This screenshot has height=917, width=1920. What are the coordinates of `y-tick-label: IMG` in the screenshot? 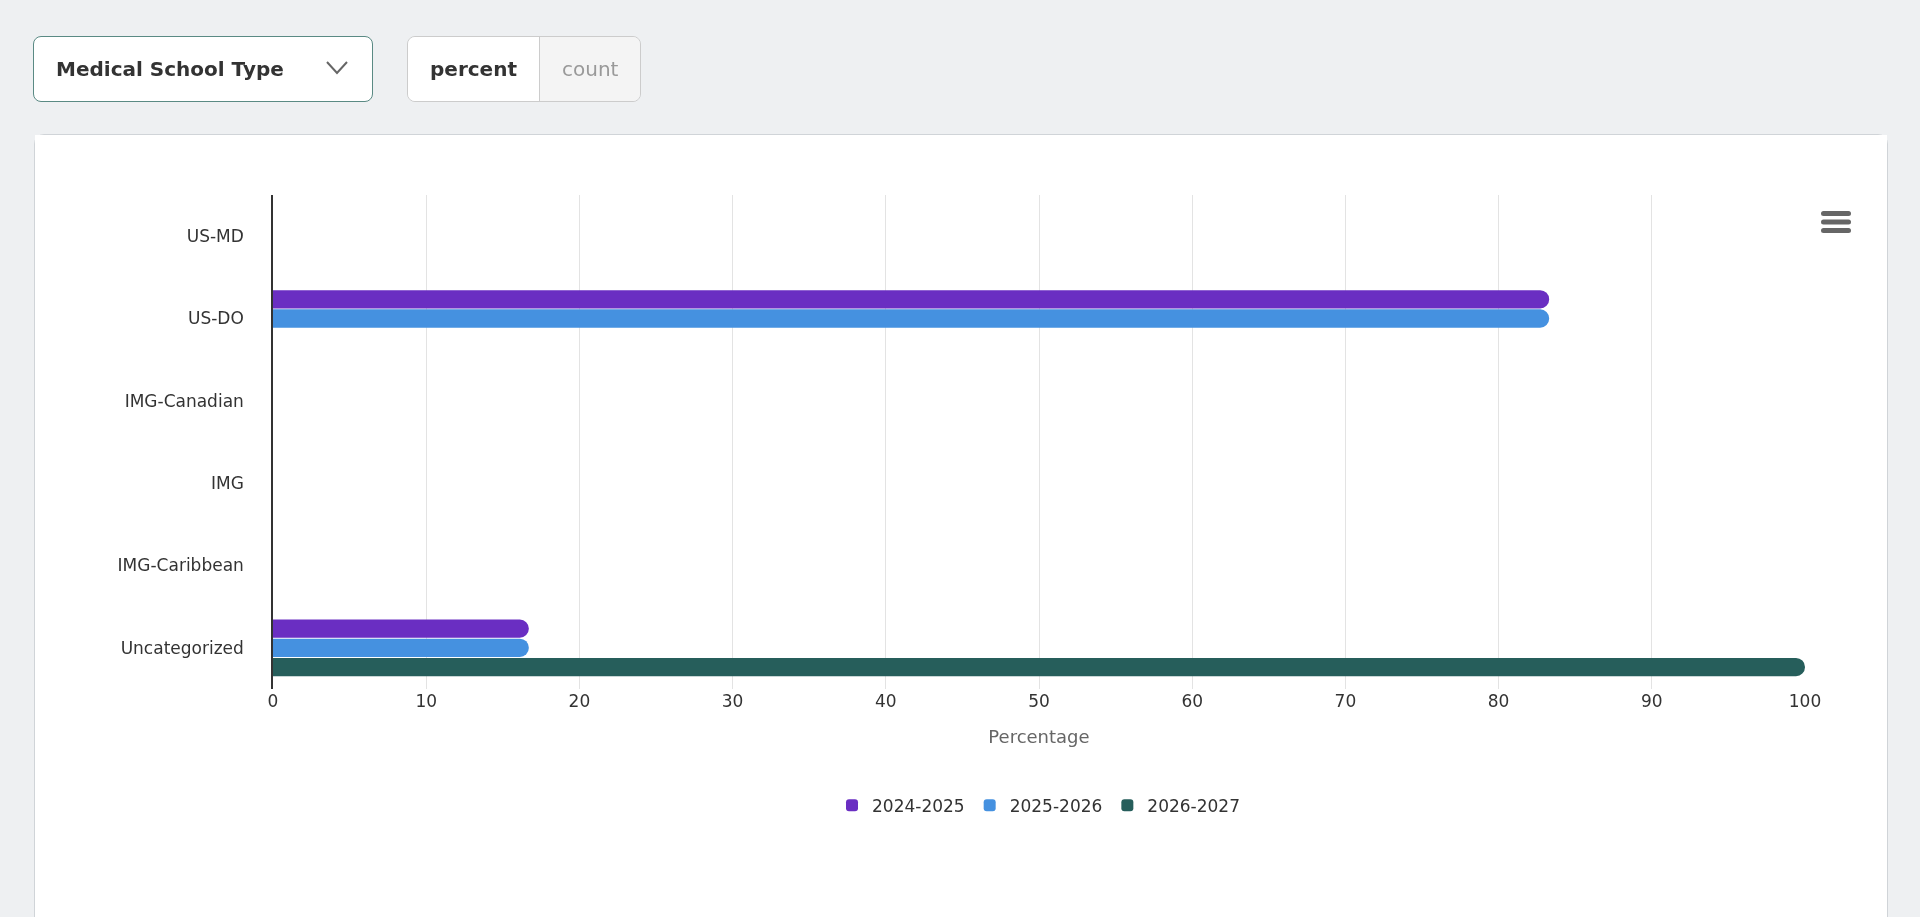 It's located at (227, 483).